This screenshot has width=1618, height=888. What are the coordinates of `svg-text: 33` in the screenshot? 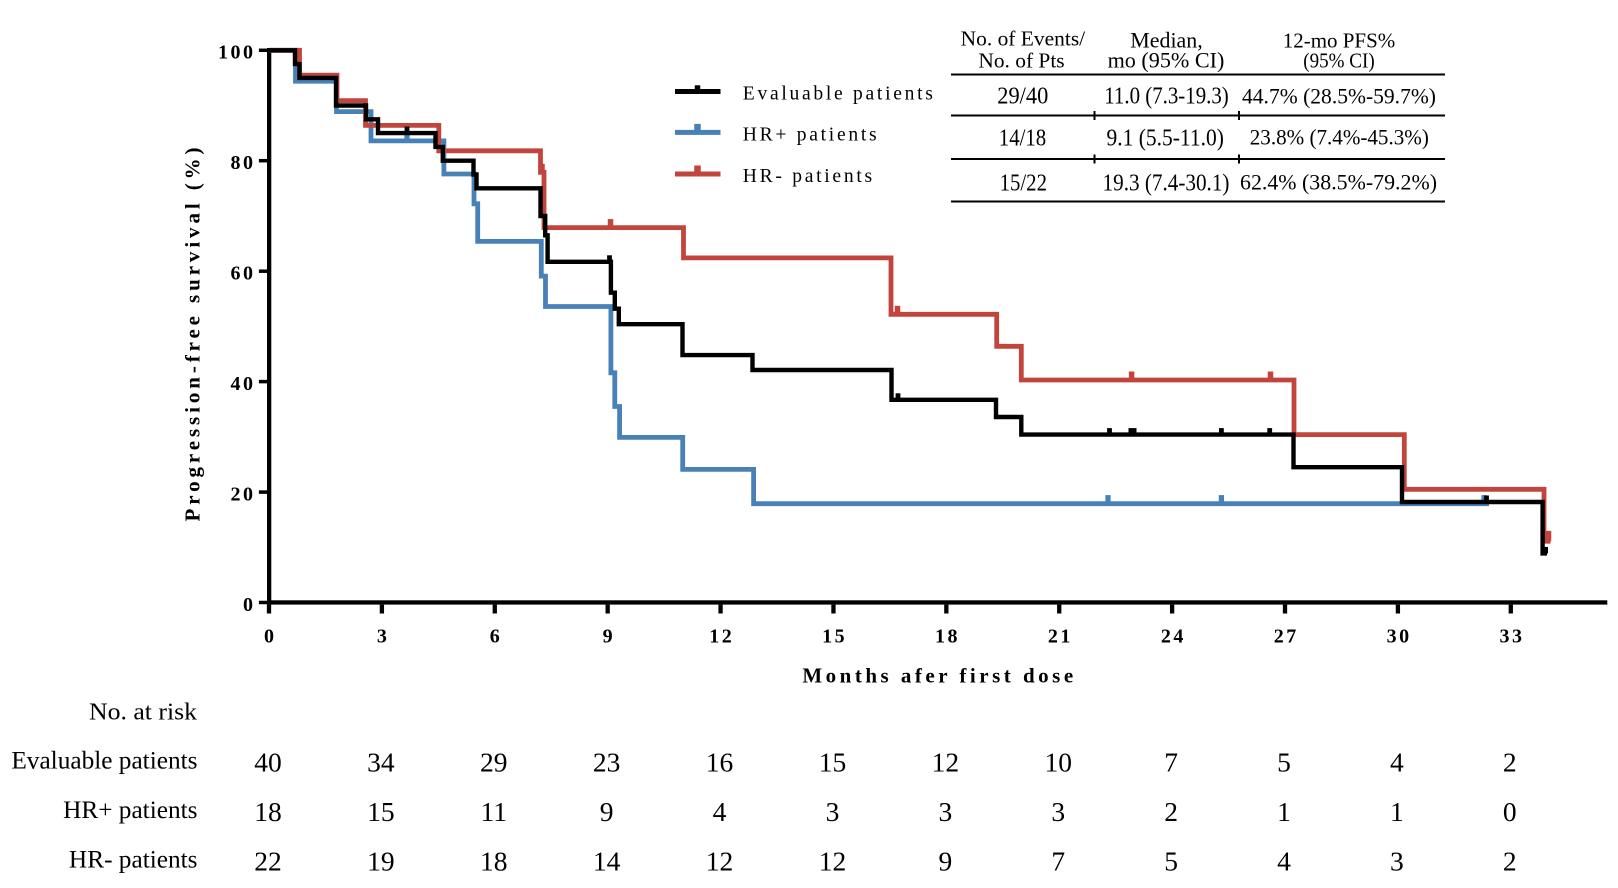 It's located at (1511, 636).